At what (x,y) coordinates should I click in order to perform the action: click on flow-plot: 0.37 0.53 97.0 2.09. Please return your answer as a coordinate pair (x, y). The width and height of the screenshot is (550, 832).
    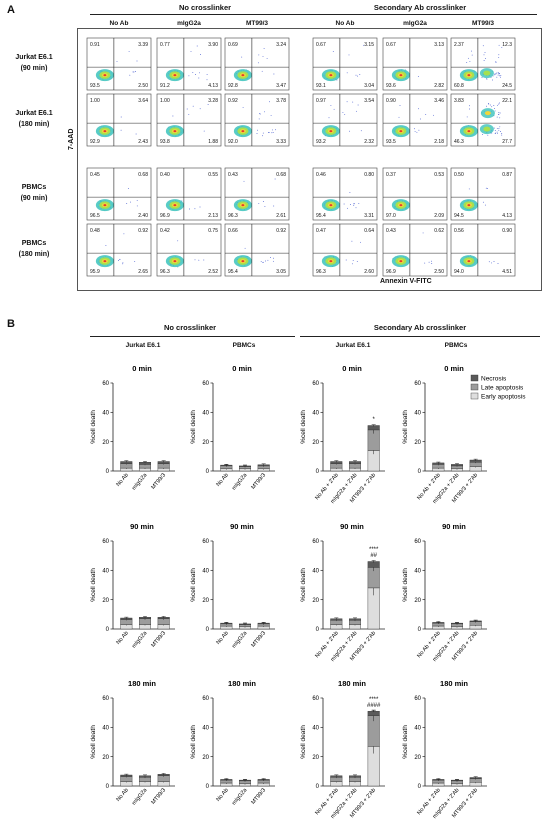
    Looking at the image, I should click on (415, 194).